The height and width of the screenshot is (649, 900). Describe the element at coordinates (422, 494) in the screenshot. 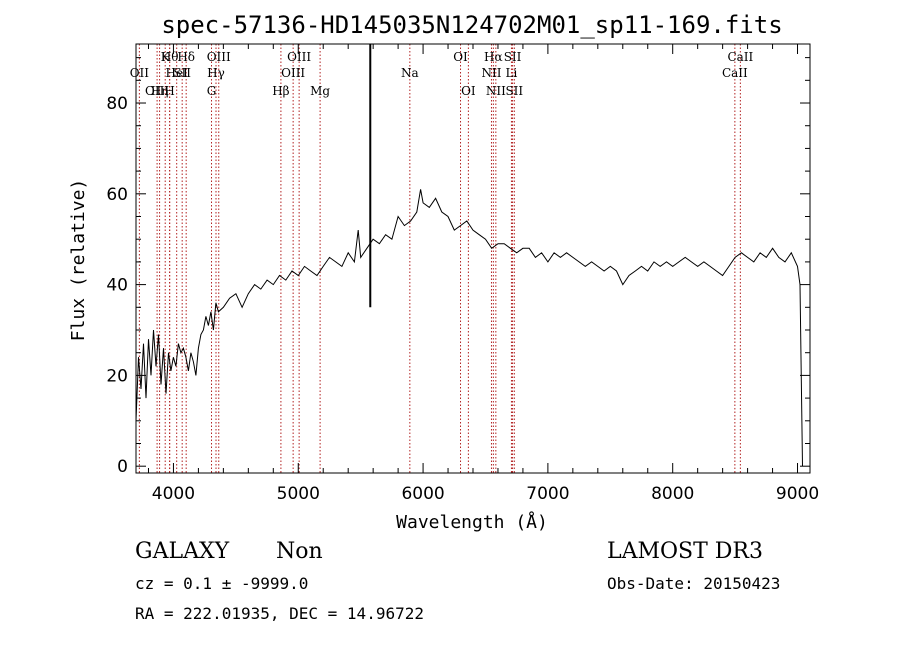

I see `x-tick-label: 6000` at that location.